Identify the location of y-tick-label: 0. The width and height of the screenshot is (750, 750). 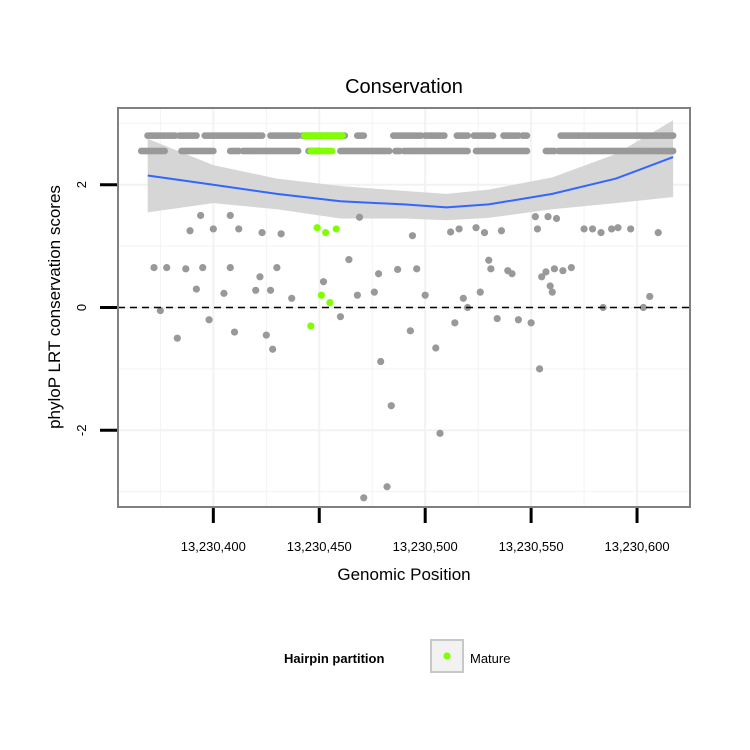
(81, 307).